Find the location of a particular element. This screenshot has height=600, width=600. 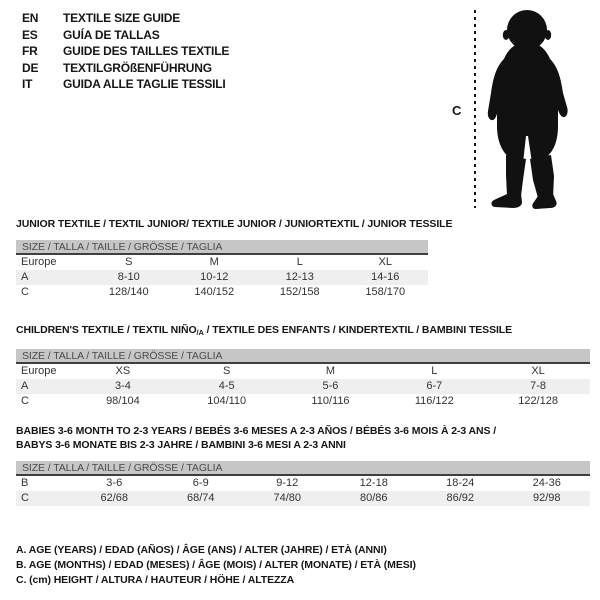

table-title-part: /A is located at coordinates (200, 332).